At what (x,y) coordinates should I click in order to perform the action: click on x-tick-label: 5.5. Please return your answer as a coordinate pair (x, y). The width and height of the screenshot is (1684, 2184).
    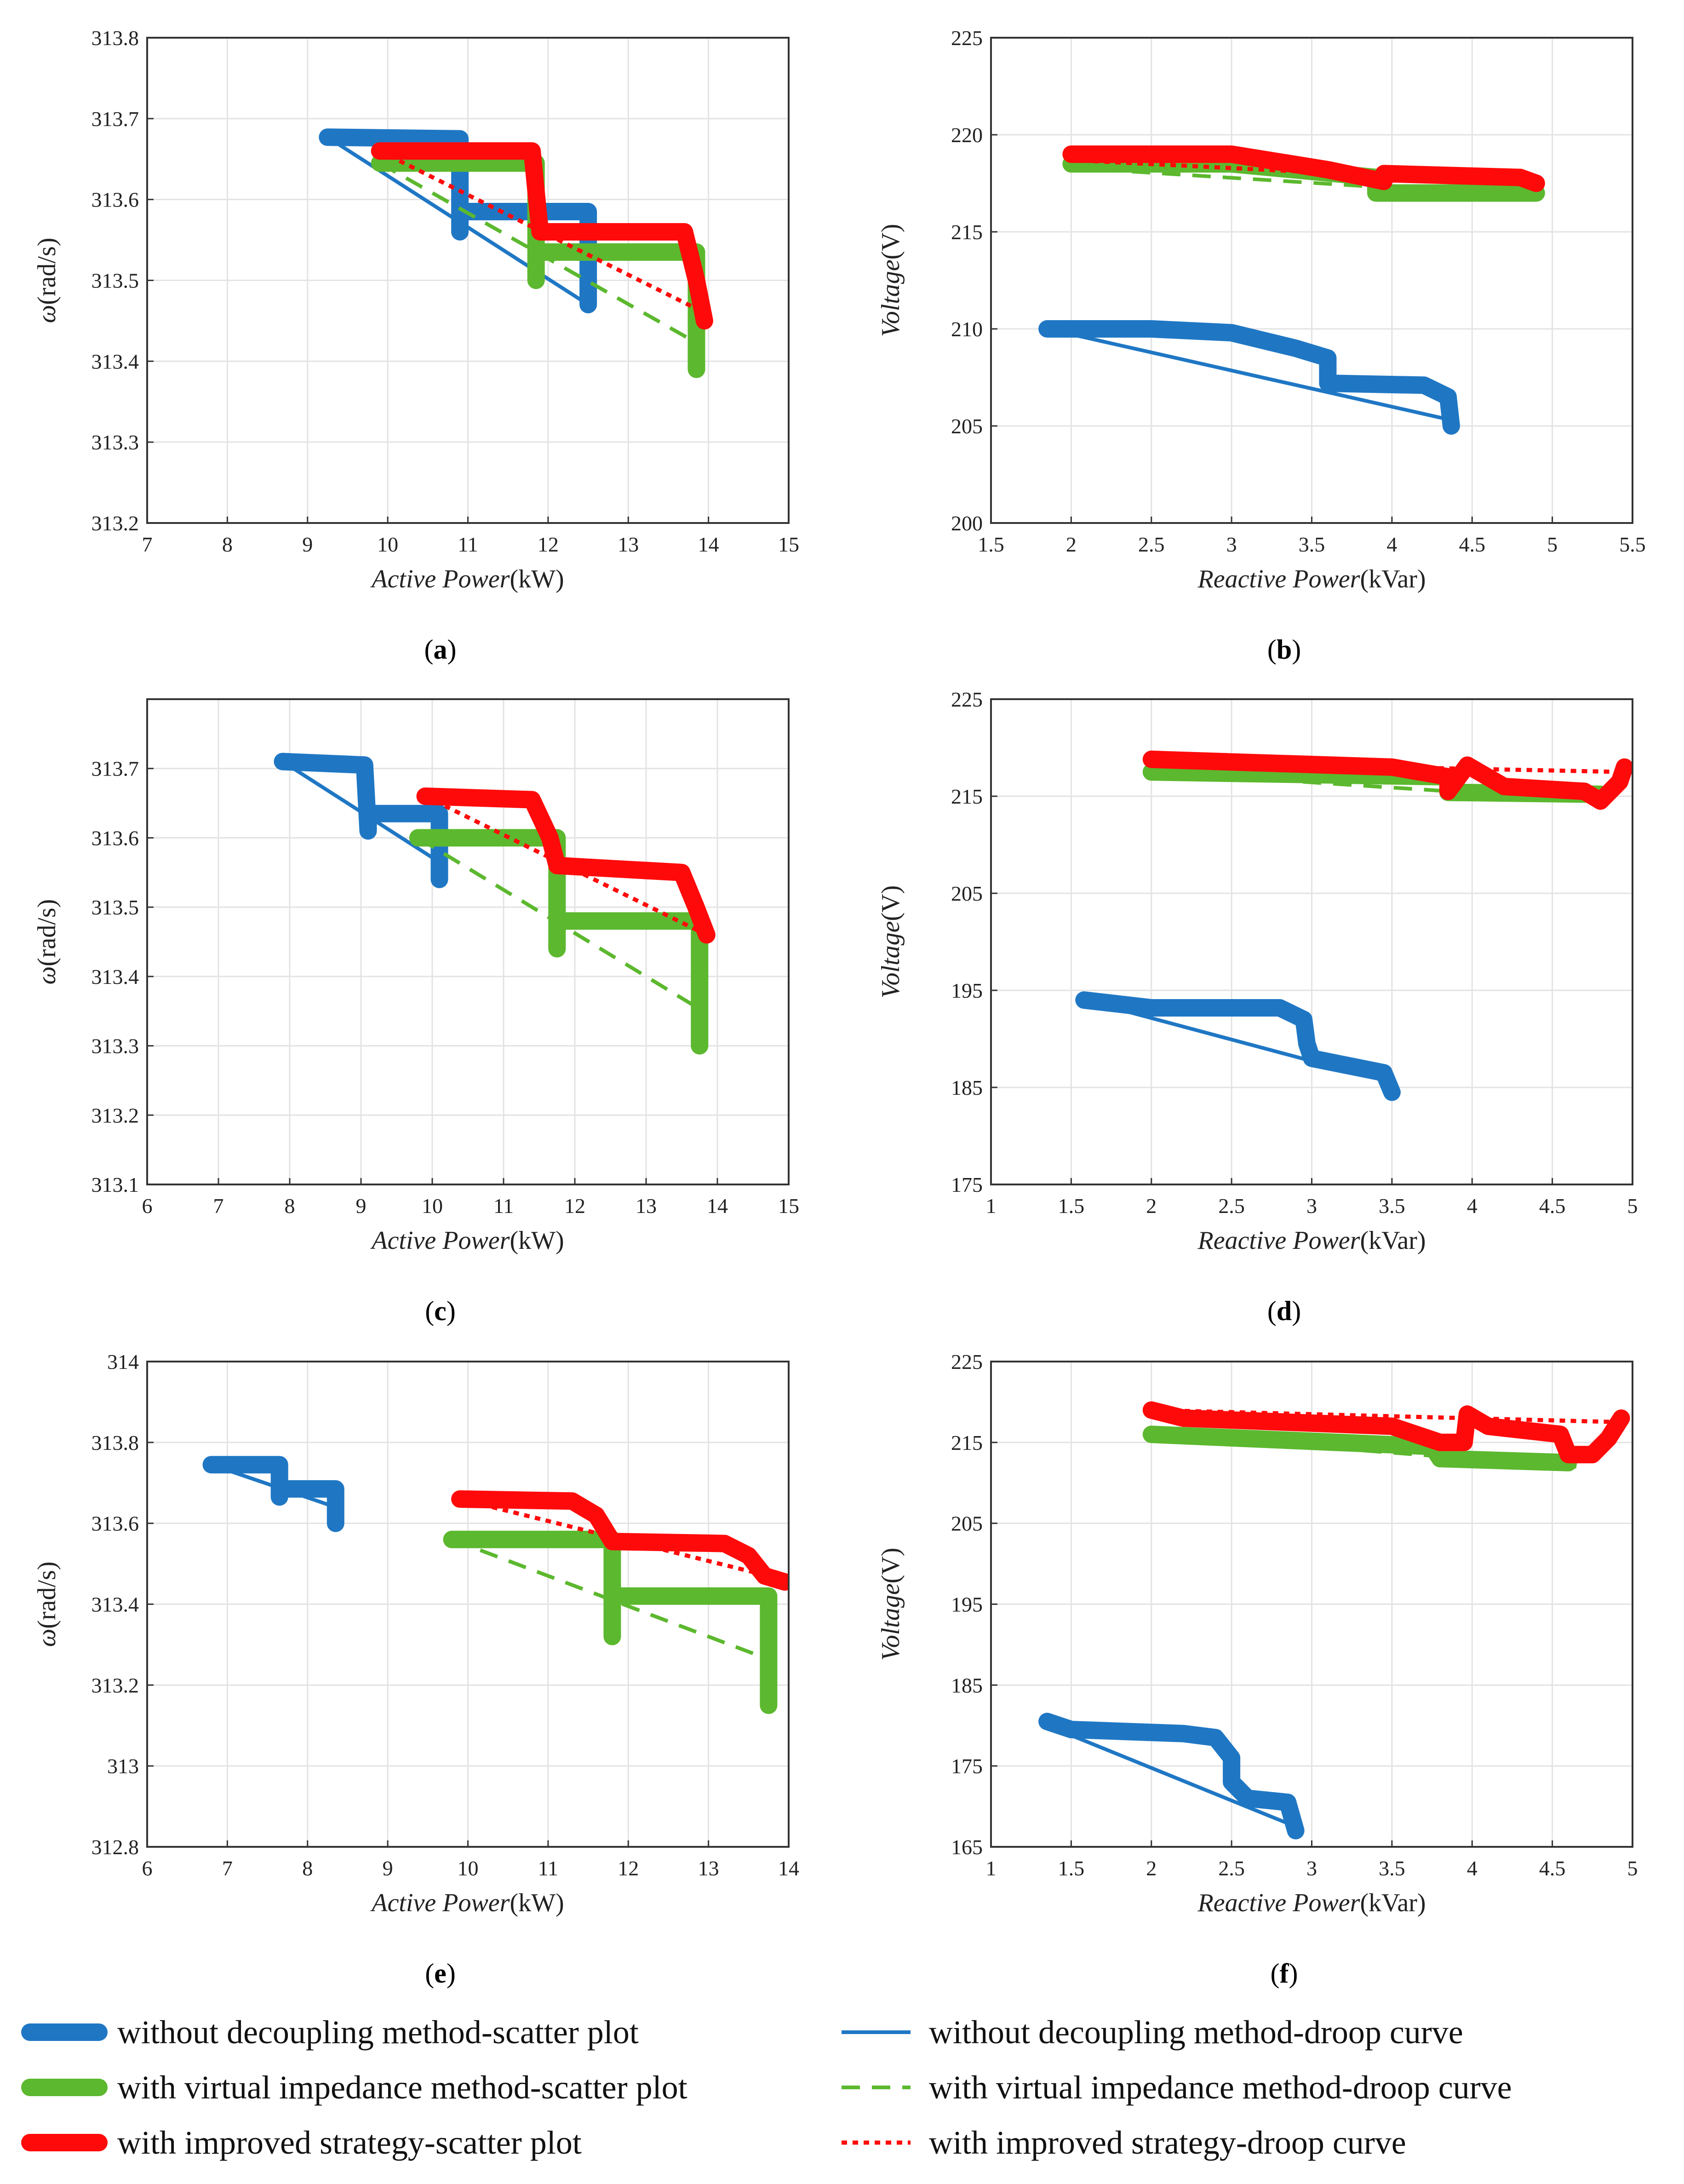
    Looking at the image, I should click on (1632, 544).